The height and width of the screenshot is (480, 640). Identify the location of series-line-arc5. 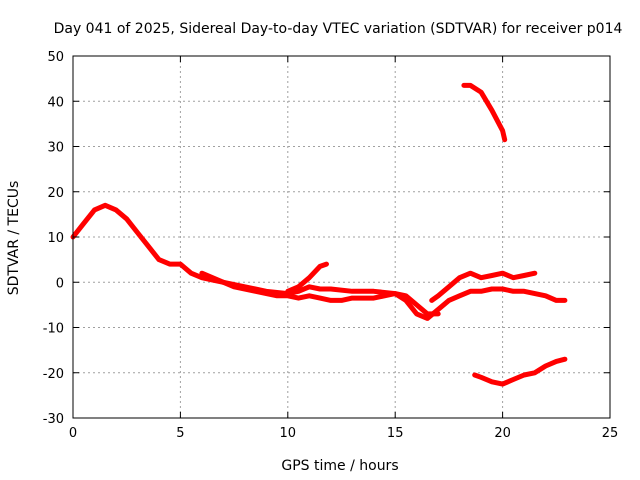
(484, 112).